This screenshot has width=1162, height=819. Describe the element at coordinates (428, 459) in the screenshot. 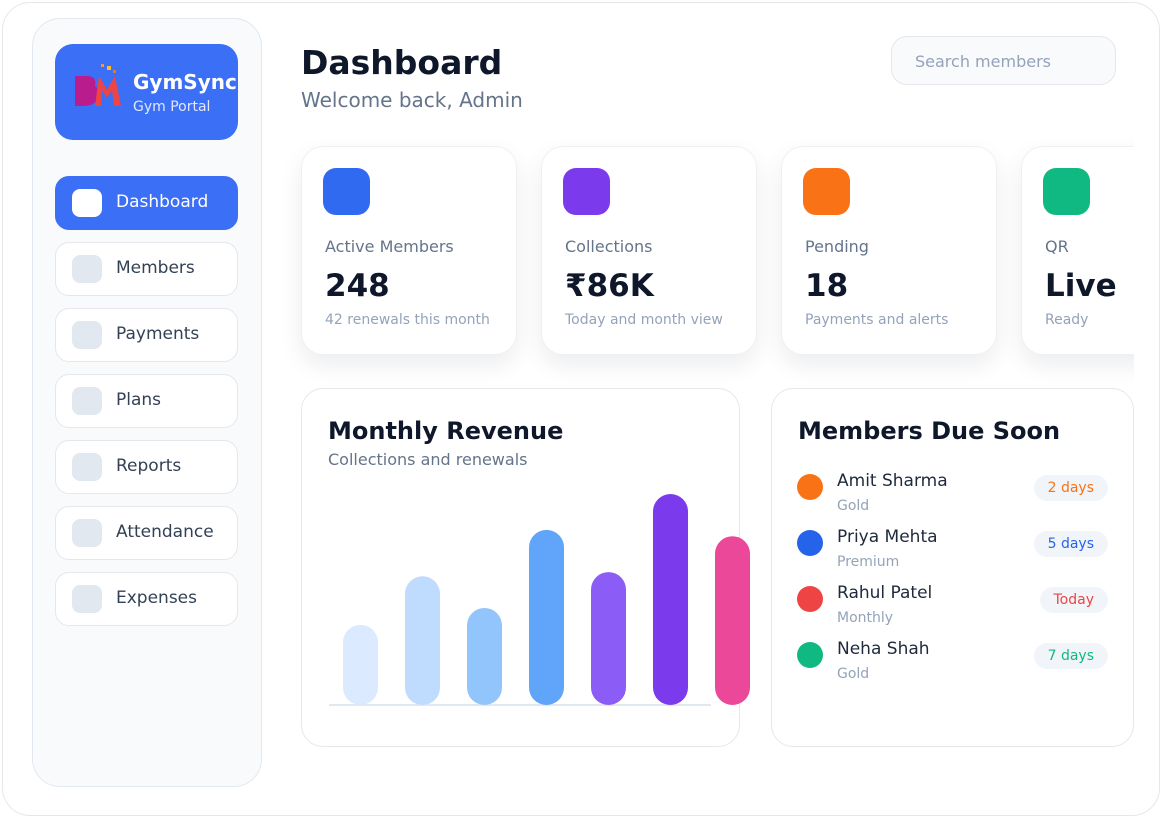

I see `chart-subtitle: Collections and renewals` at that location.